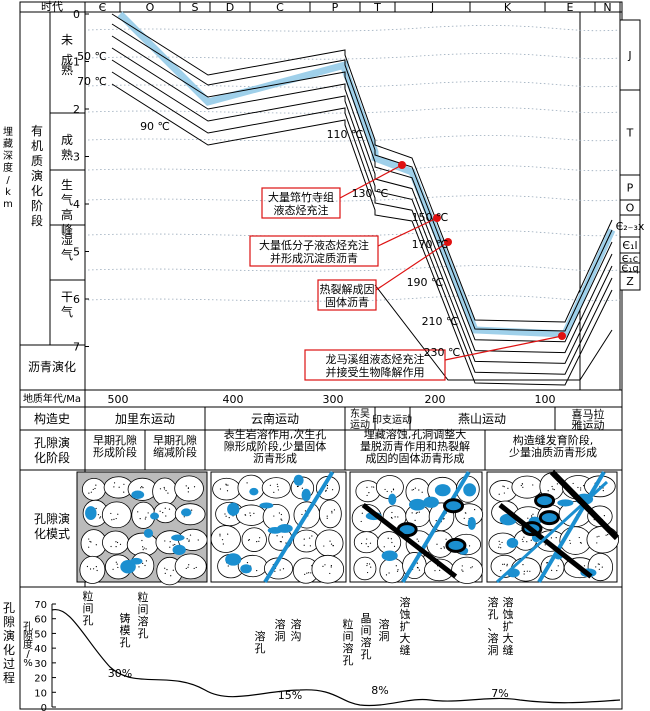 This screenshot has height=711, width=650. Describe the element at coordinates (630, 188) in the screenshot. I see `strata-label-2: P` at that location.